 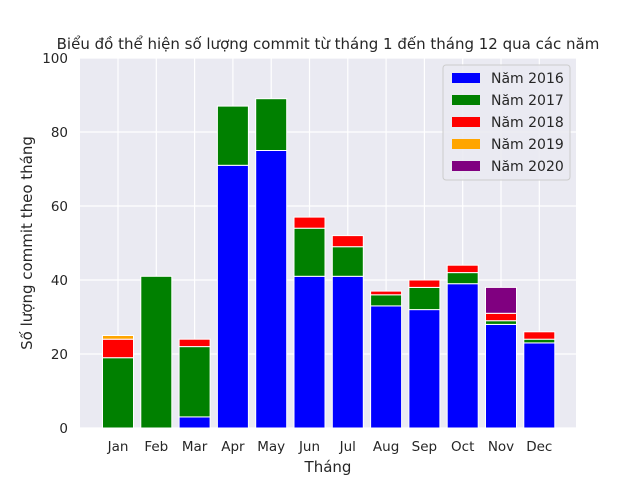 What do you see at coordinates (309, 447) in the screenshot?
I see `x-tick-label: Jun` at bounding box center [309, 447].